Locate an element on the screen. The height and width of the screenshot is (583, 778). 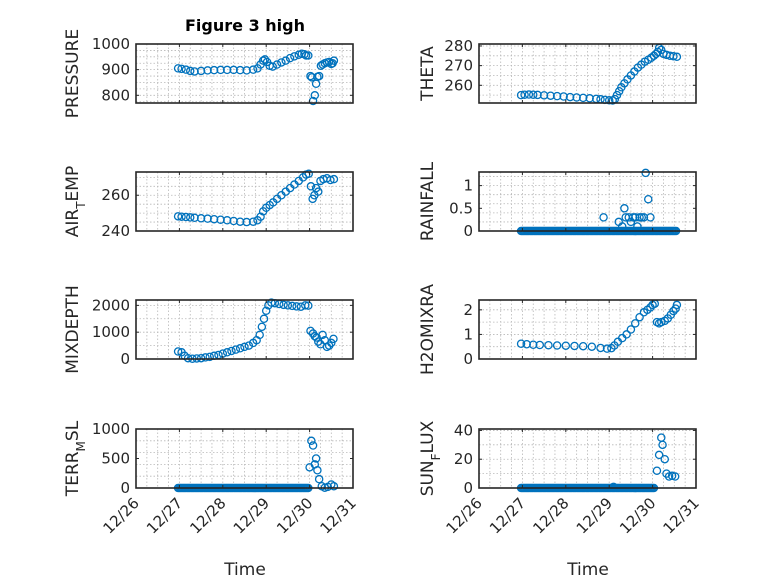
x-tick-label: 12/30 is located at coordinates (637, 515).